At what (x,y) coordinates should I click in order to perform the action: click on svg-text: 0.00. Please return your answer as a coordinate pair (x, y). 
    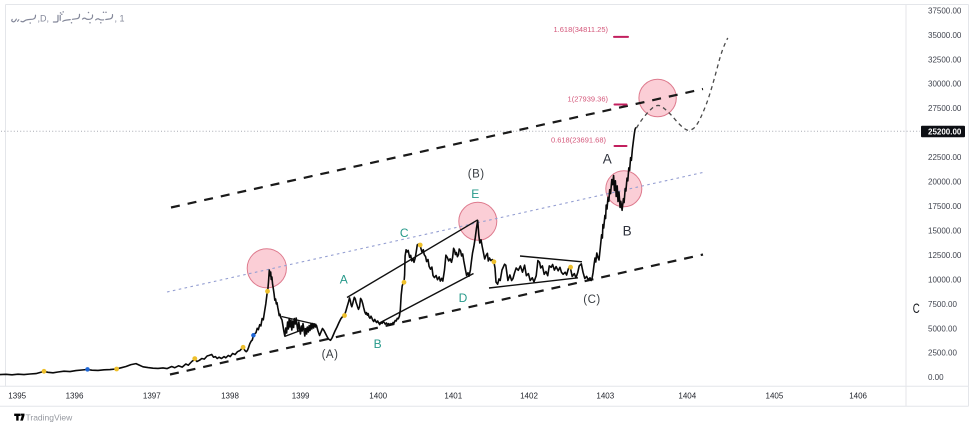
    Looking at the image, I should click on (936, 377).